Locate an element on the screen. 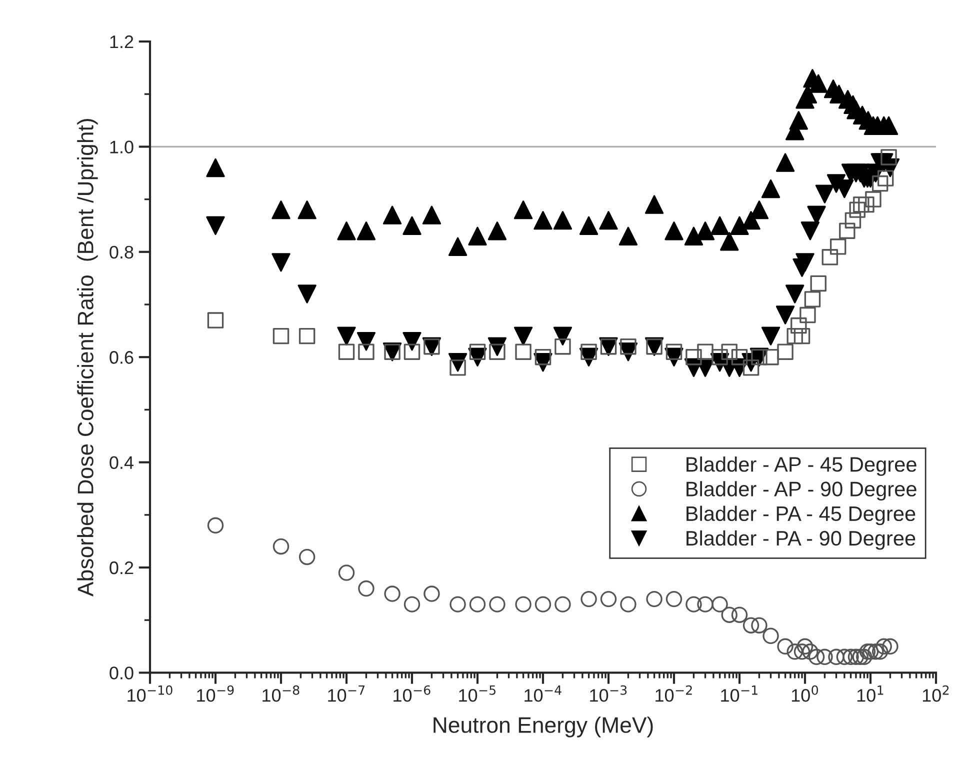  y-tick-label: 1.2 is located at coordinates (122, 41).